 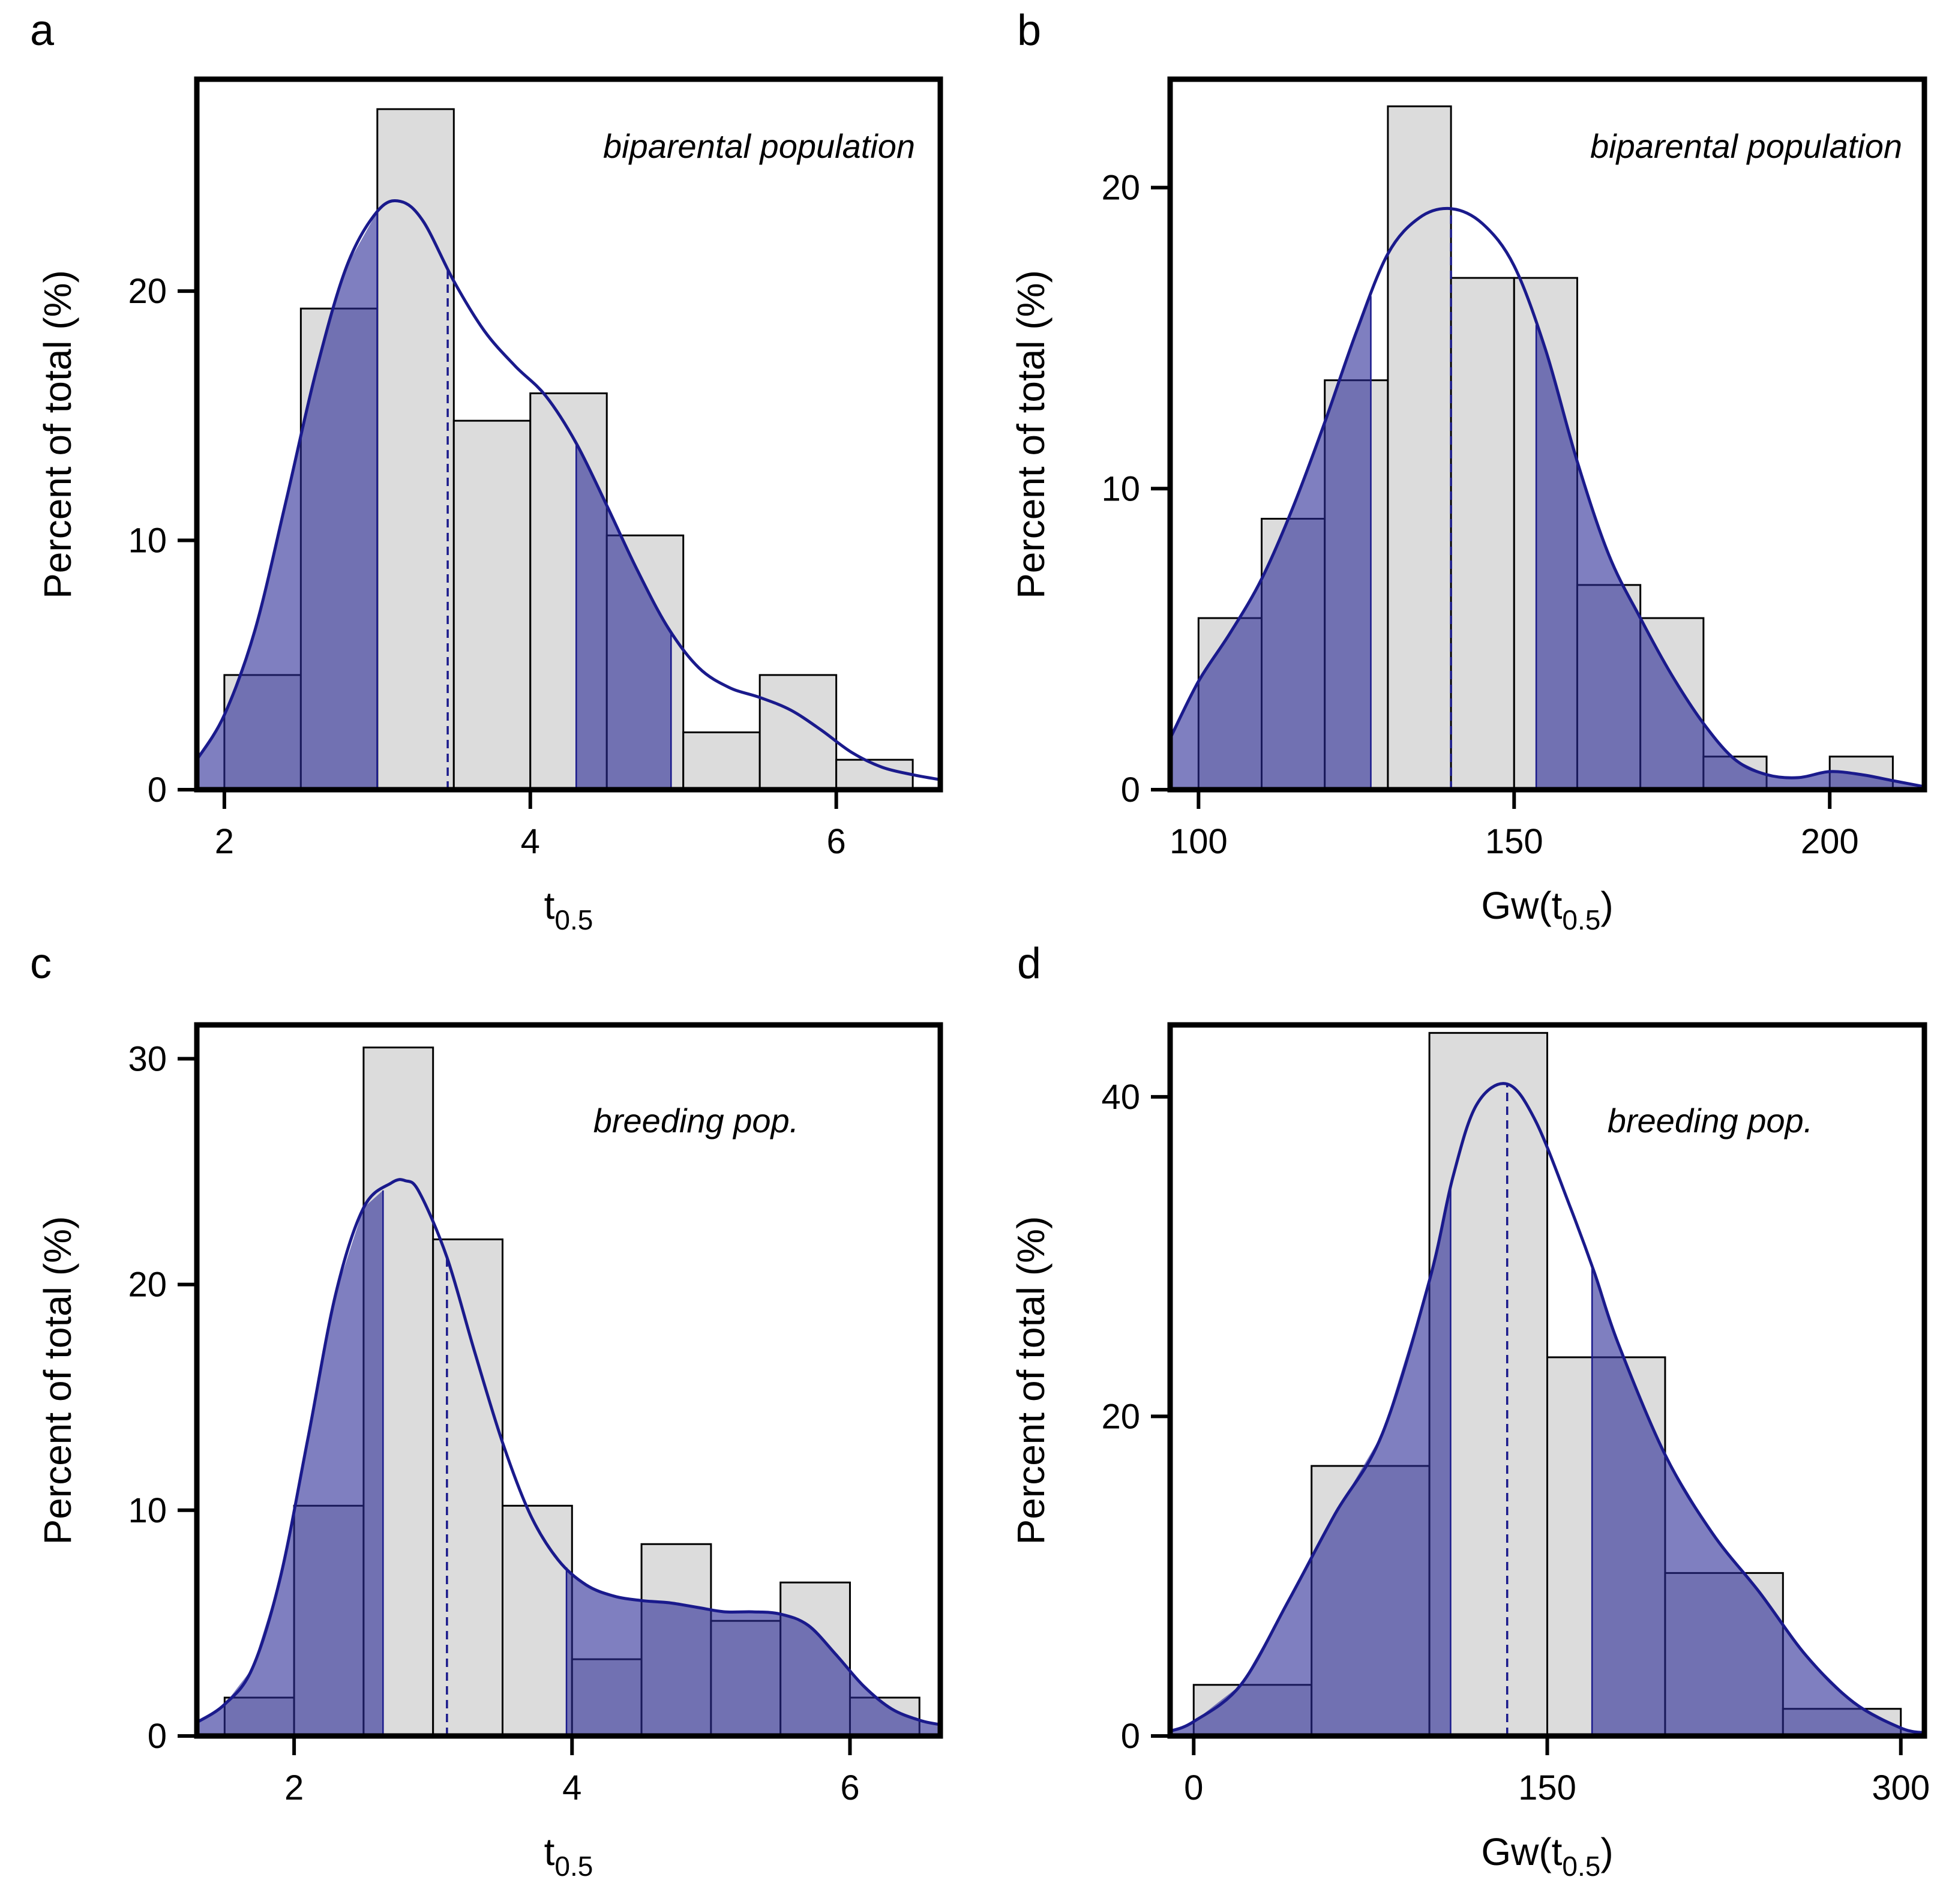 What do you see at coordinates (1606, 1851) in the screenshot?
I see `panel-d-xlabel-close: )` at bounding box center [1606, 1851].